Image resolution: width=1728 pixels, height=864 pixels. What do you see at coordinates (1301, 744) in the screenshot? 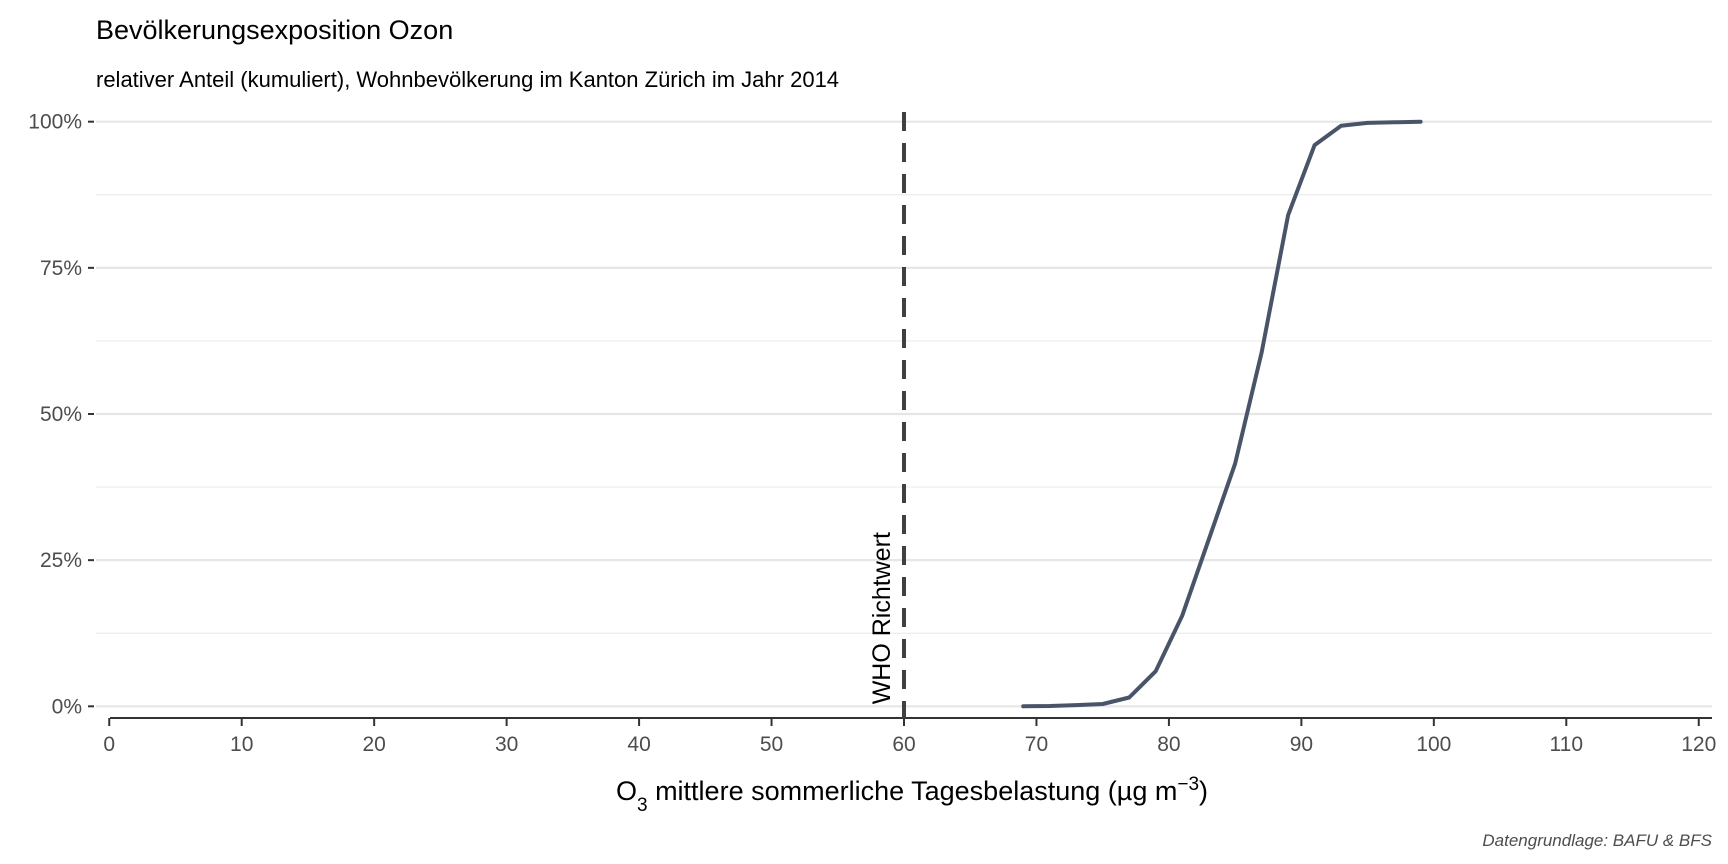
I see `x-tick-label-9: 90` at bounding box center [1301, 744].